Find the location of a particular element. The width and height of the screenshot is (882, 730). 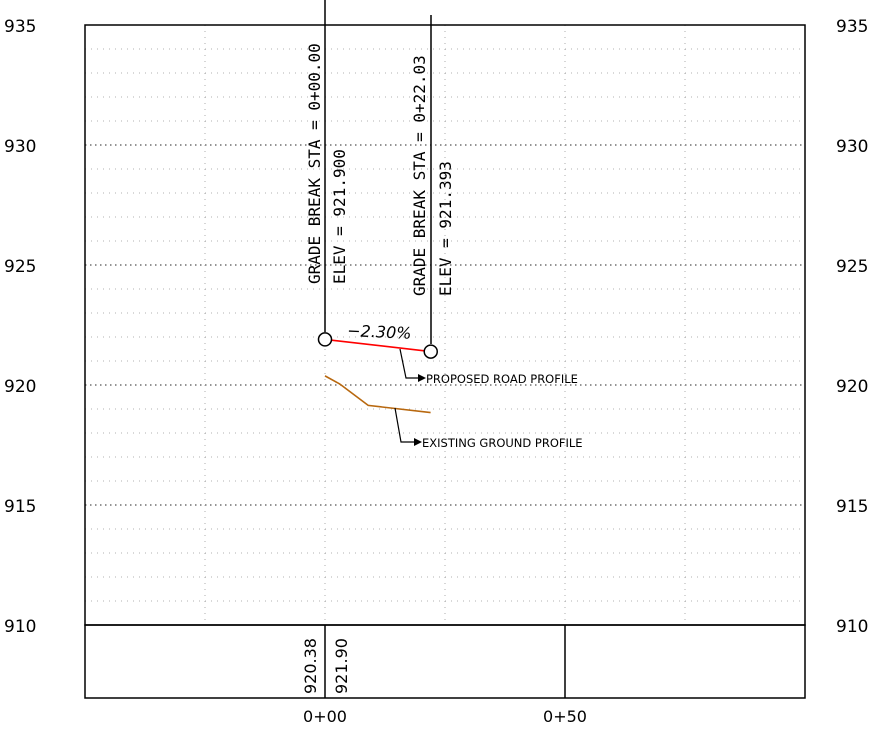

y-tick-left: 930 is located at coordinates (20, 147).